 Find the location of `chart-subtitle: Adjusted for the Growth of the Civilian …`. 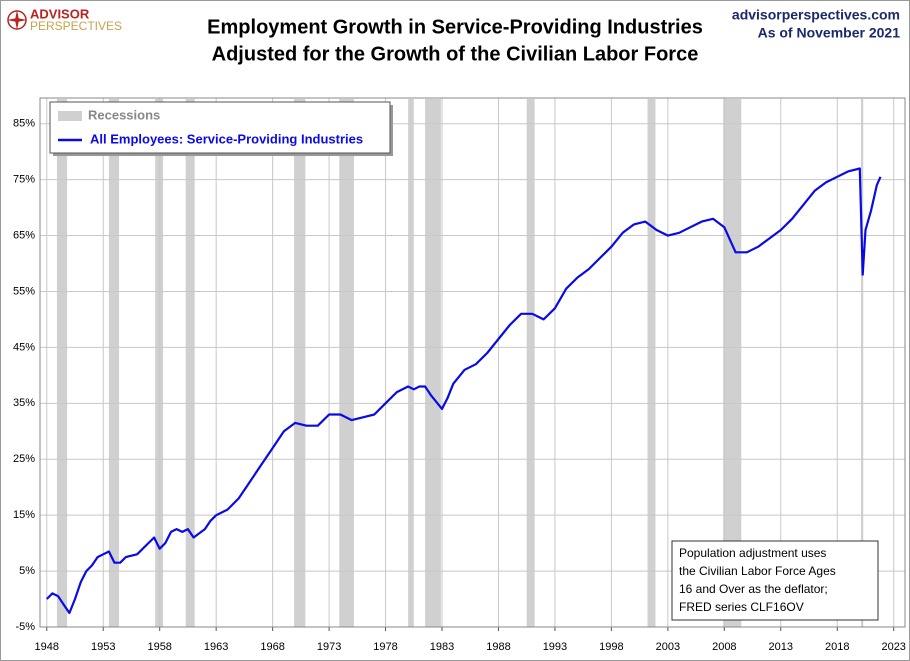

chart-subtitle: Adjusted for the Growth of the Civilian … is located at coordinates (455, 54).